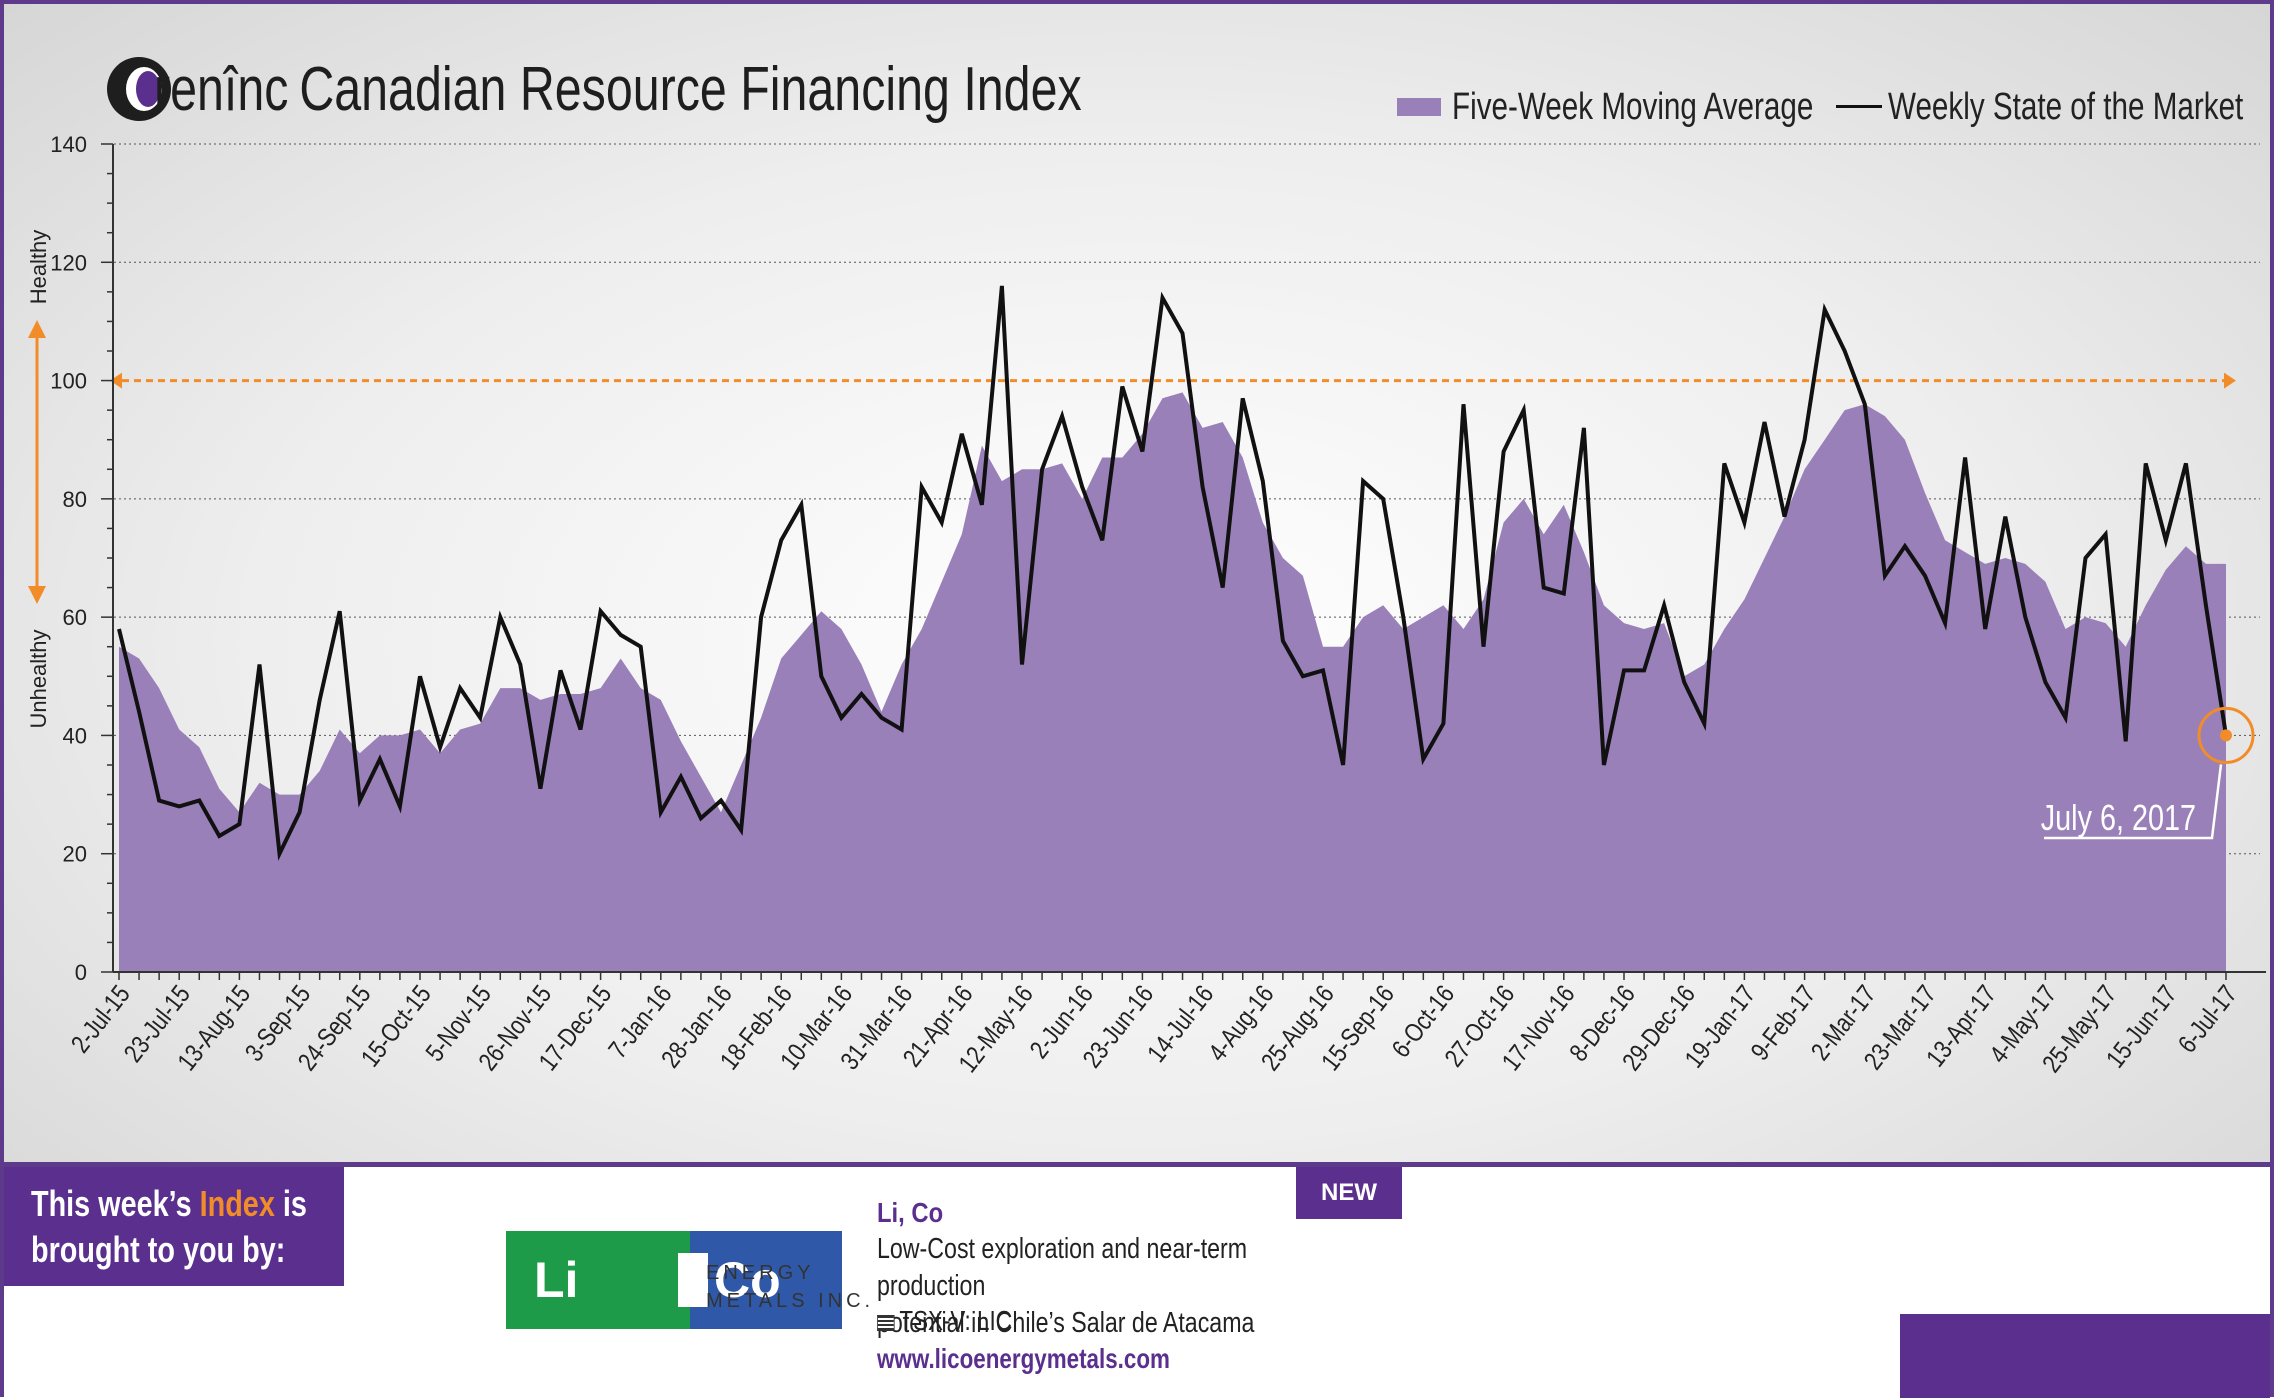 The height and width of the screenshot is (1398, 2274). I want to click on legend-area-label: Five-Week Moving Average, so click(1633, 107).